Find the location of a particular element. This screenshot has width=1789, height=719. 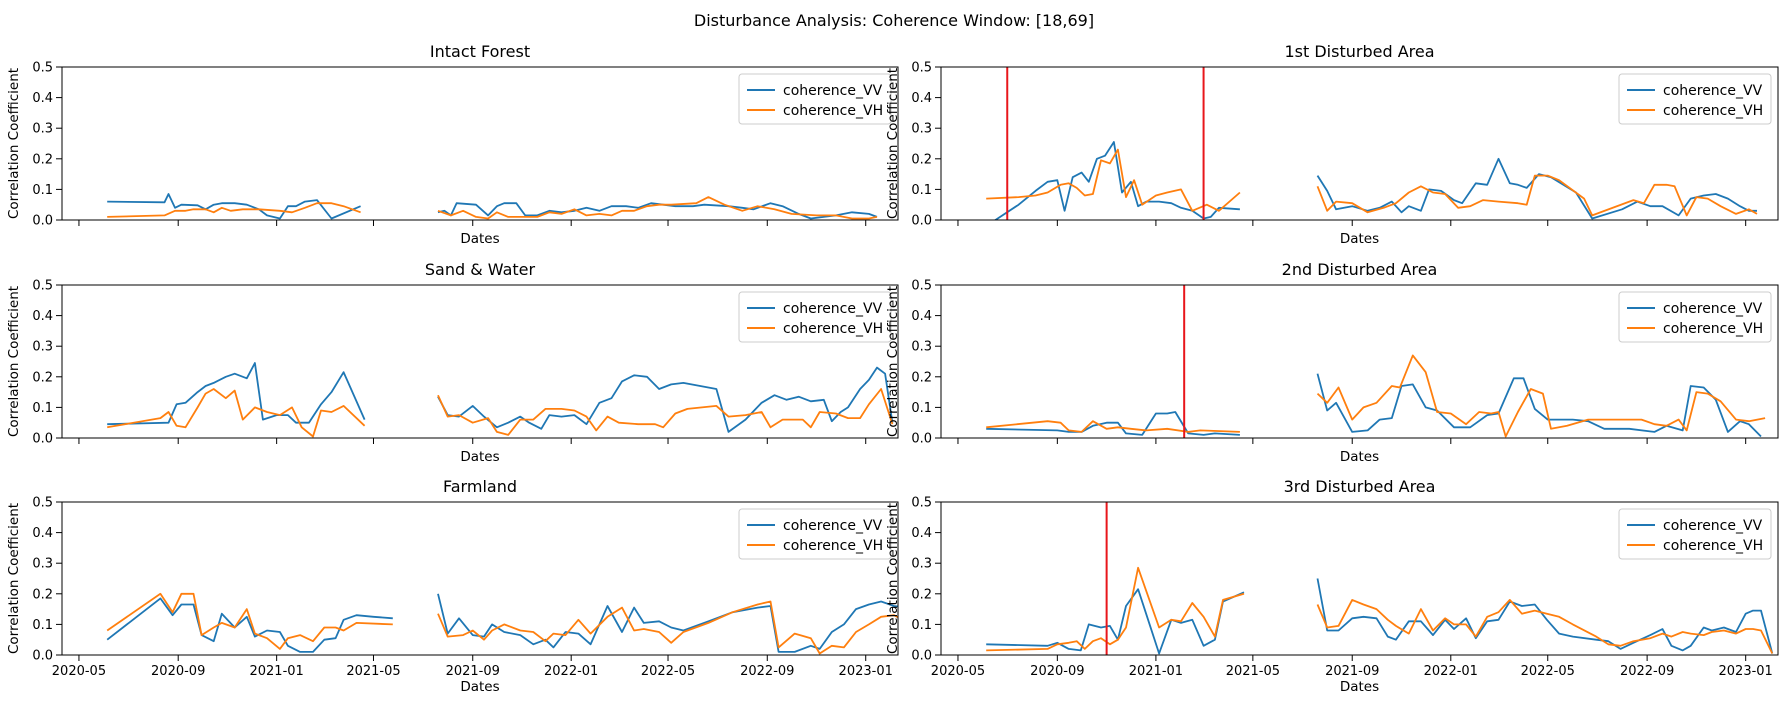

chart-4-frame is located at coordinates (1359, 361).